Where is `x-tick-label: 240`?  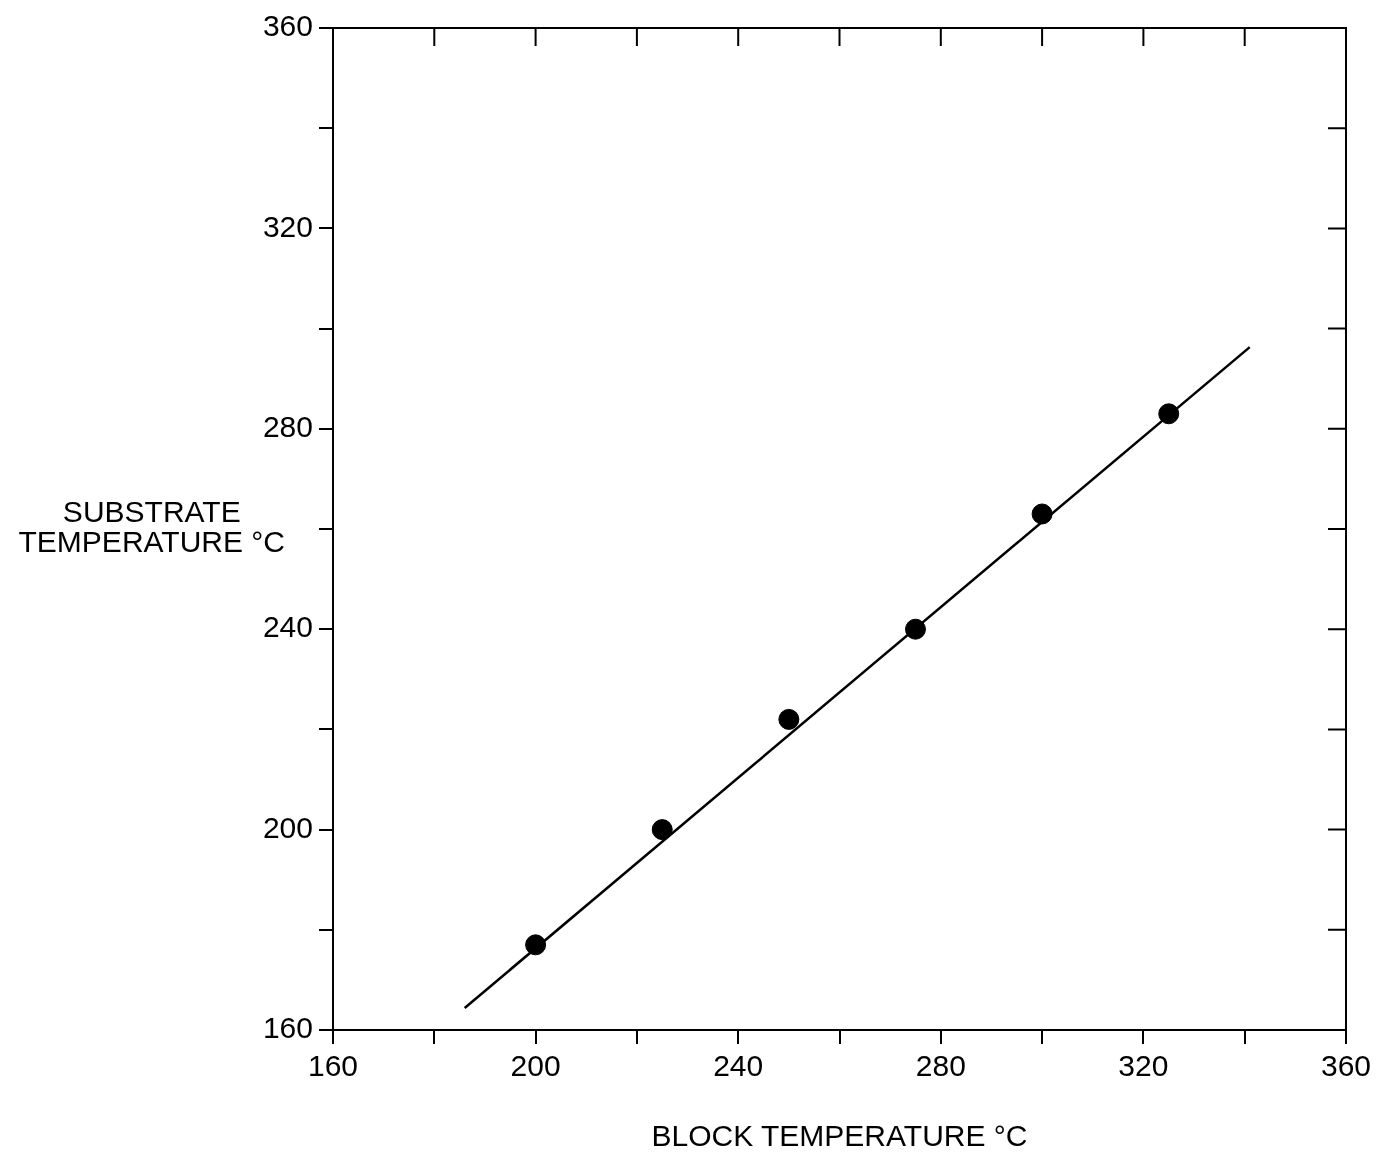
x-tick-label: 240 is located at coordinates (738, 1066).